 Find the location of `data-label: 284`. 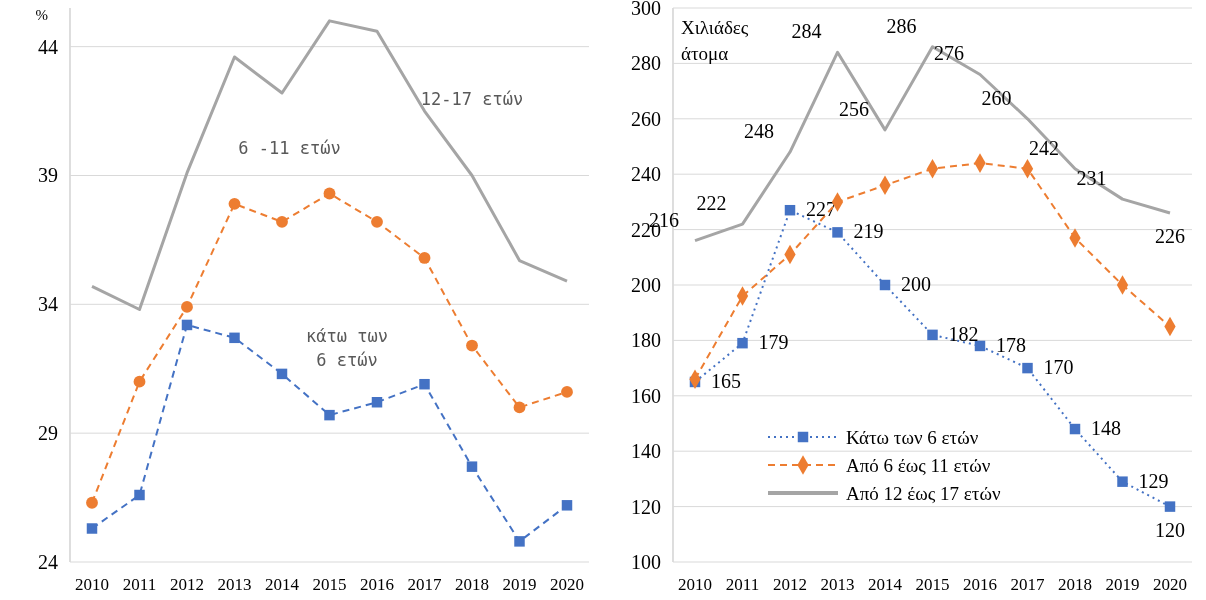

data-label: 284 is located at coordinates (806, 31).